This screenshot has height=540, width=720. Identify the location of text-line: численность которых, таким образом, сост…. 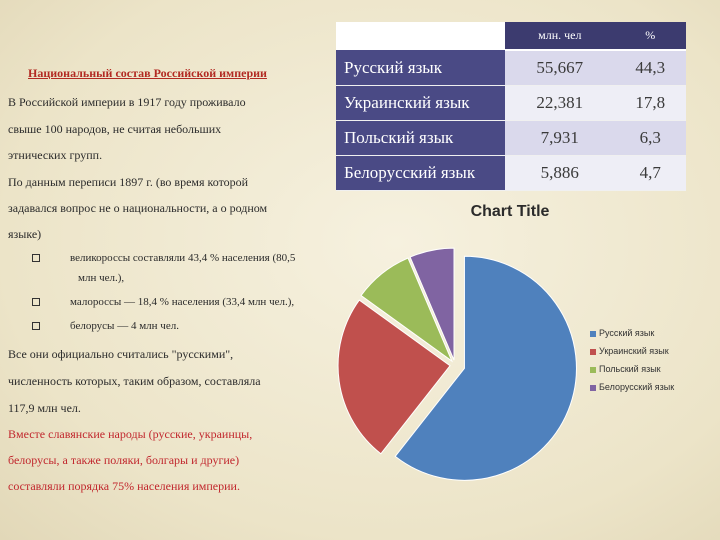
(134, 381).